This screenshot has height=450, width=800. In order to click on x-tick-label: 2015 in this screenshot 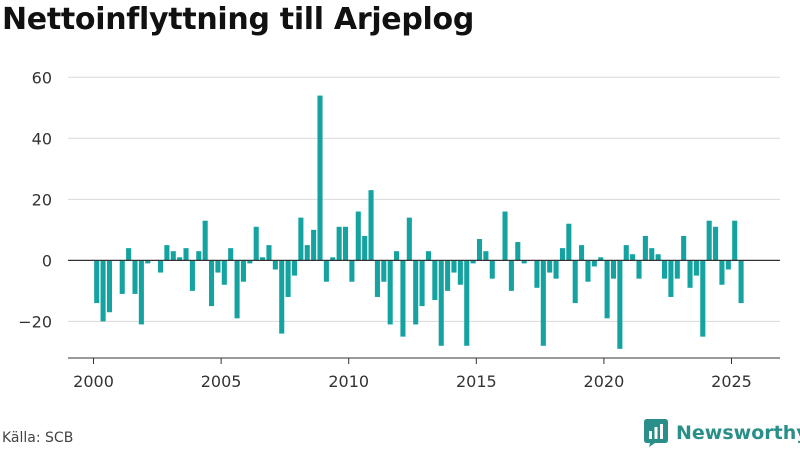, I will do `click(476, 381)`.